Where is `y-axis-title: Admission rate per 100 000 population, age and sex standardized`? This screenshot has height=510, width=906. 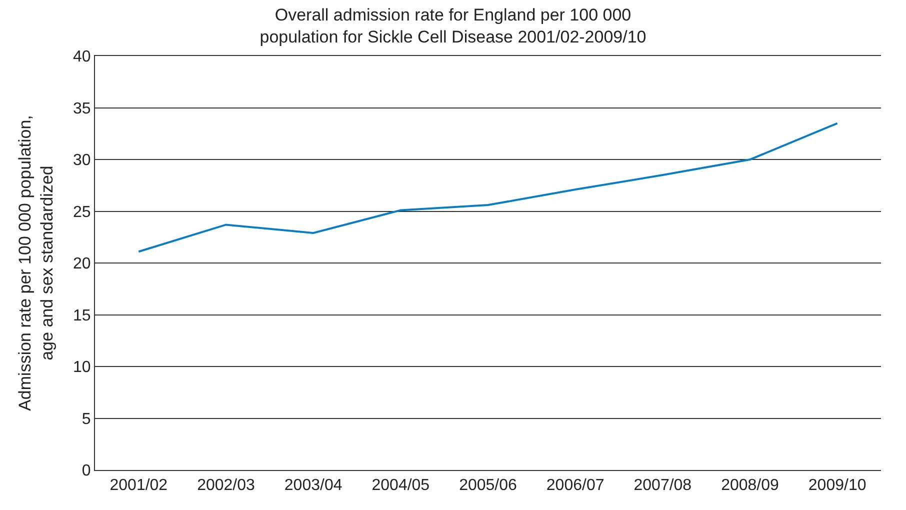
y-axis-title: Admission rate per 100 000 population, age and sex standardized is located at coordinates (36, 263).